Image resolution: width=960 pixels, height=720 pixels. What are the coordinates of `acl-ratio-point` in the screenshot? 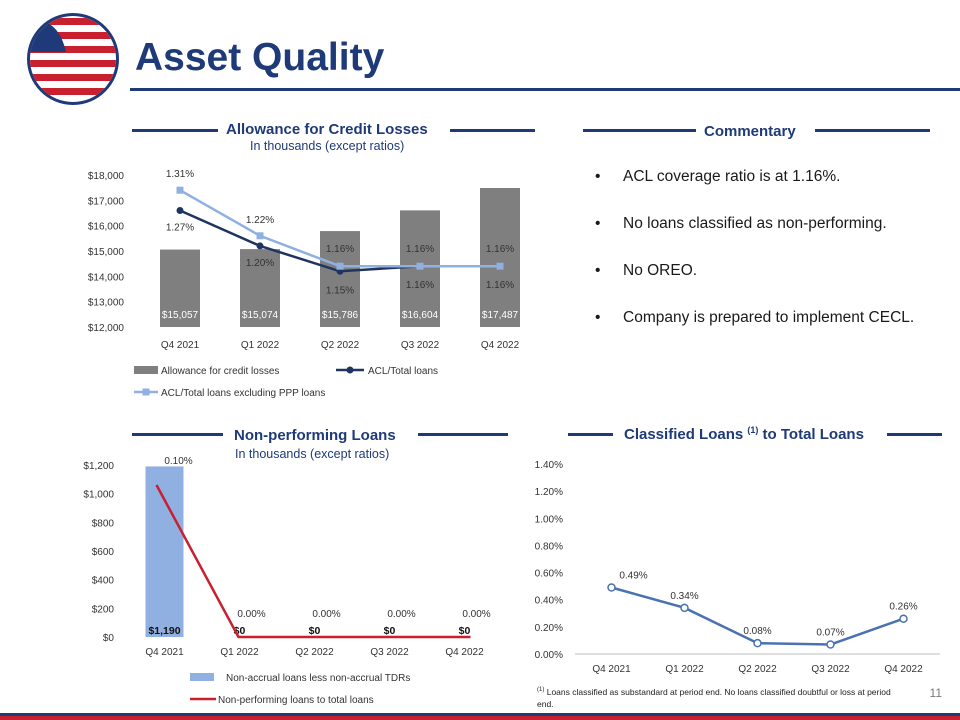 It's located at (180, 210).